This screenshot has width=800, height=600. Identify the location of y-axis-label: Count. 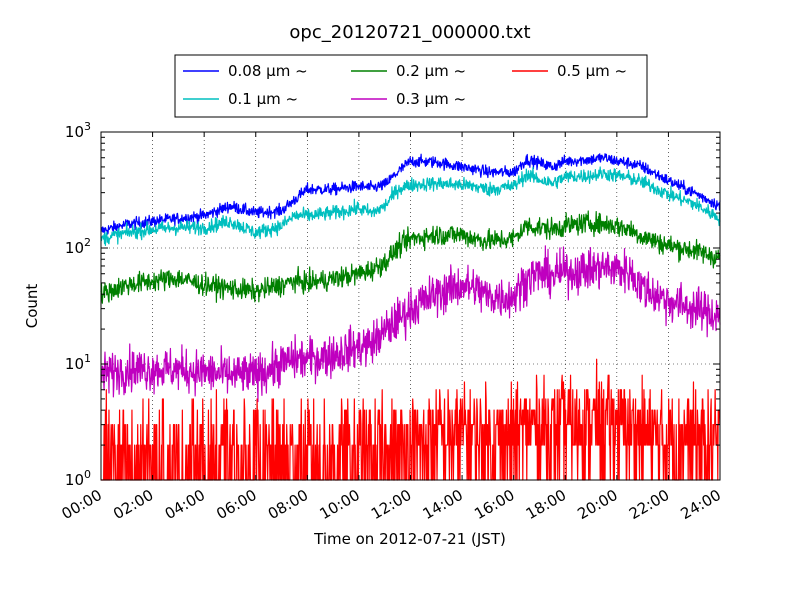
(32, 306).